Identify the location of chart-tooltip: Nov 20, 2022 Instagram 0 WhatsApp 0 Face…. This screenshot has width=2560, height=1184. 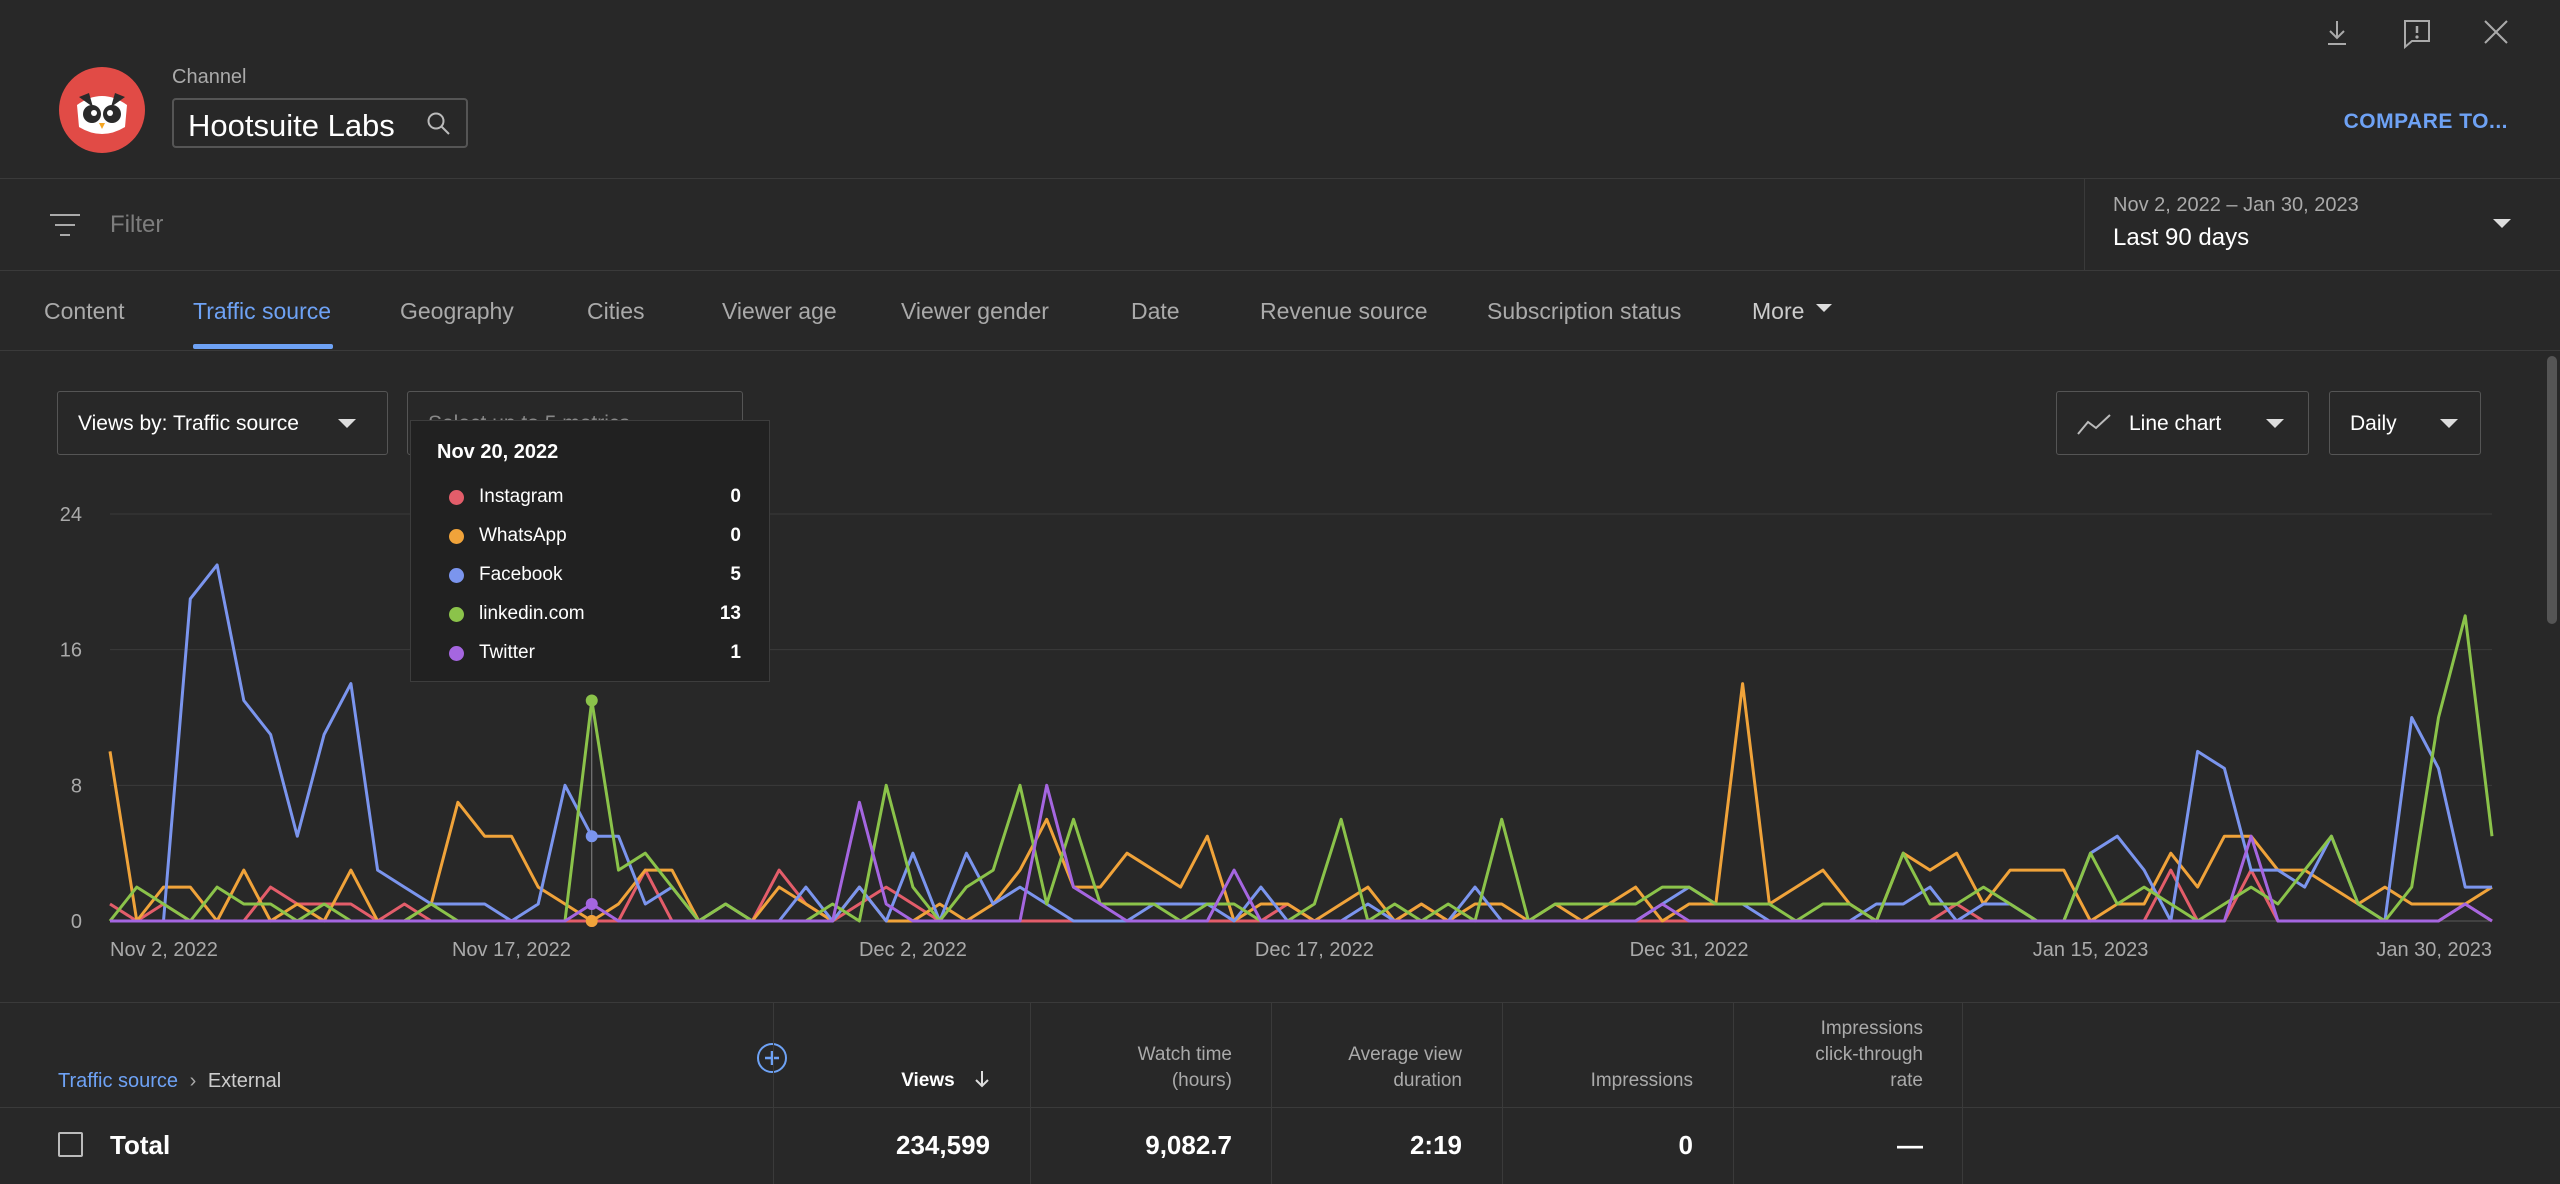
(590, 551).